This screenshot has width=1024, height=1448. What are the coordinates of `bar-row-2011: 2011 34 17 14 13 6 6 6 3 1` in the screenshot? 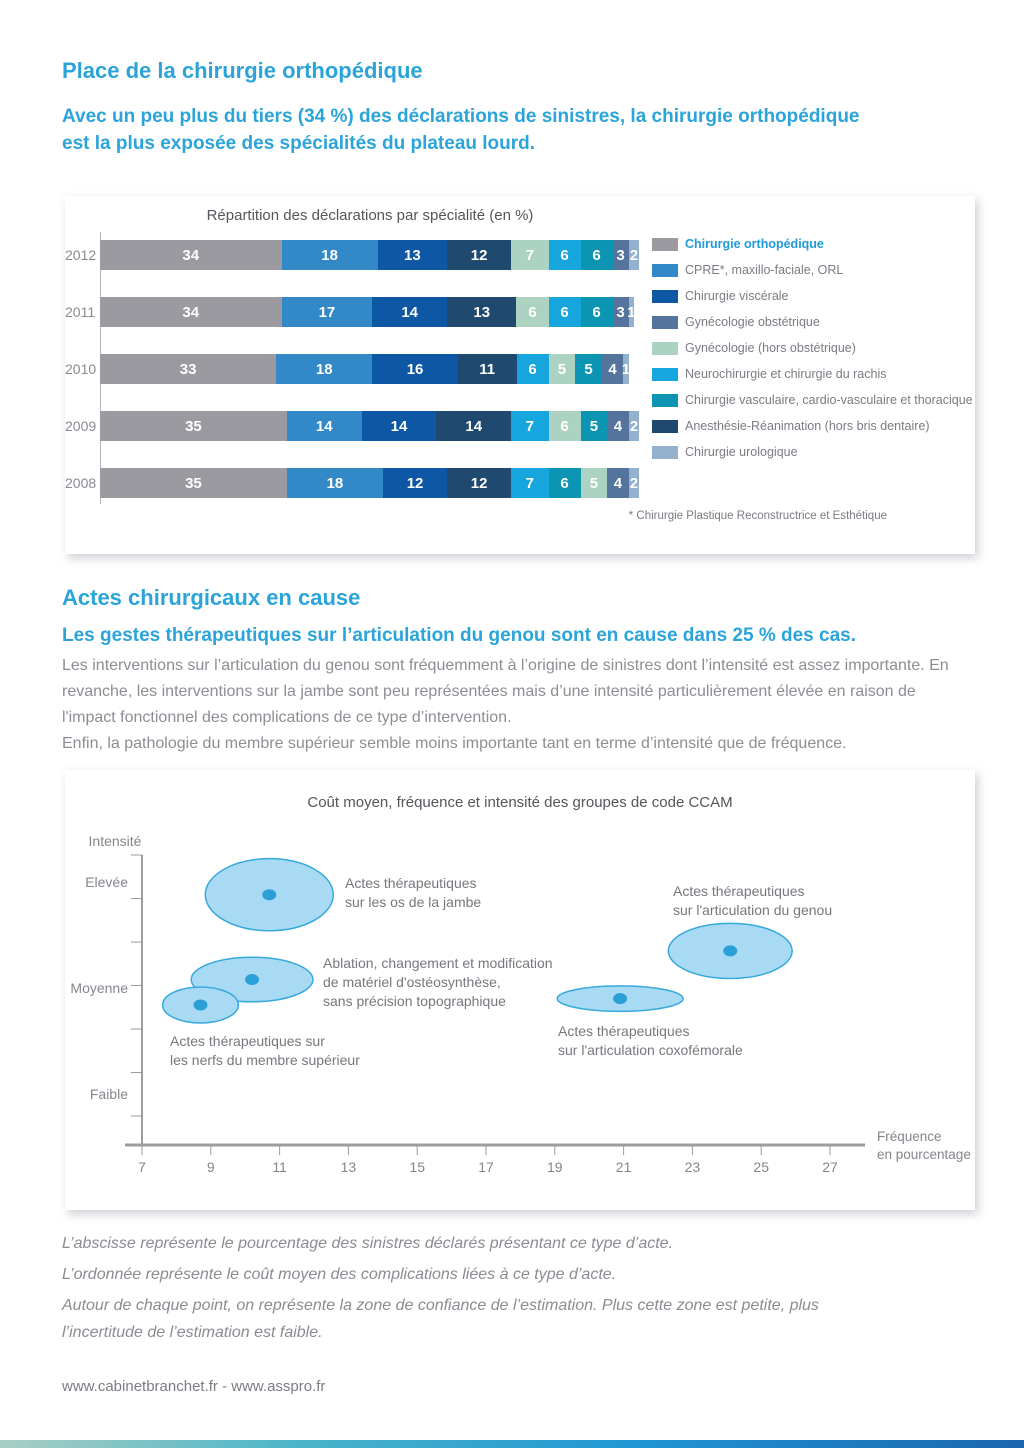 It's located at (520, 312).